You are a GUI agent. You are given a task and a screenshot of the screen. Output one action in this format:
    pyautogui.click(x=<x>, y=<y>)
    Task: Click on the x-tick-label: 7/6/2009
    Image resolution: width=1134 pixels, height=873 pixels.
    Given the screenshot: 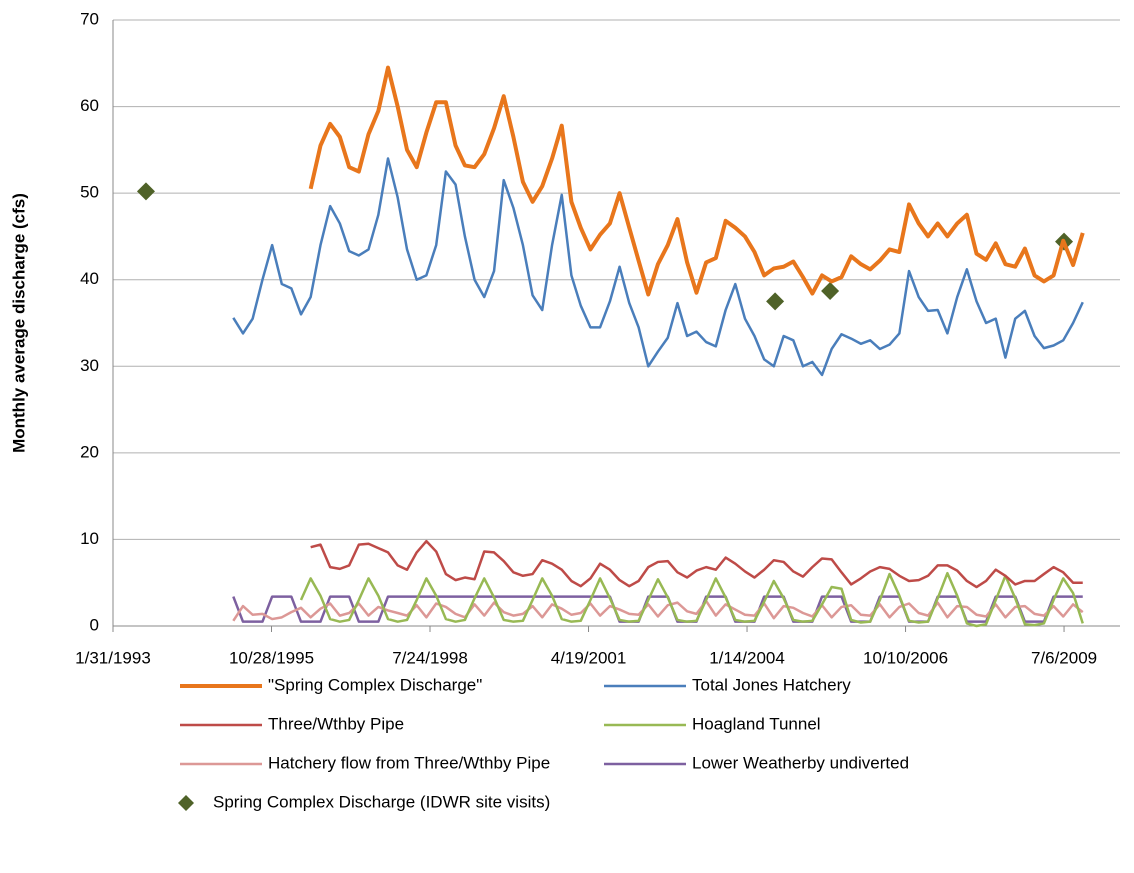 What is the action you would take?
    pyautogui.click(x=1064, y=657)
    